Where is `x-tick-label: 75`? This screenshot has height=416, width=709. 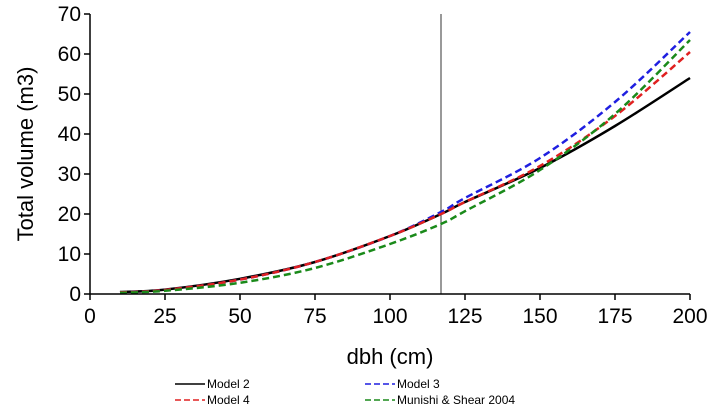 x-tick-label: 75 is located at coordinates (314, 316).